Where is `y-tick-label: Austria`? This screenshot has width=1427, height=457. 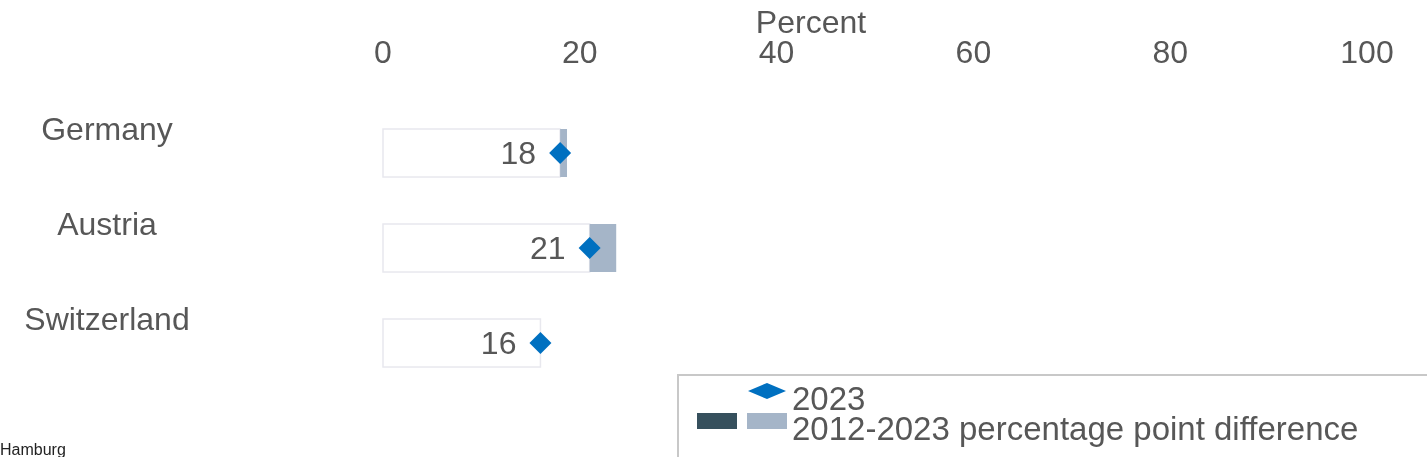 y-tick-label: Austria is located at coordinates (107, 224).